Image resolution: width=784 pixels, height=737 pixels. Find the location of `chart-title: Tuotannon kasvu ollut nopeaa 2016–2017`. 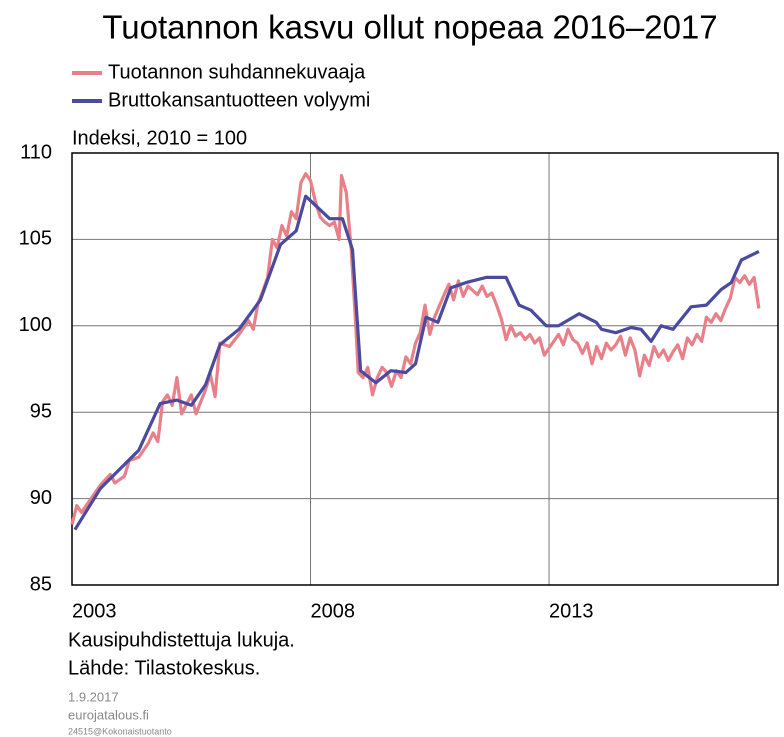

chart-title: Tuotannon kasvu ollut nopeaa 2016–2017 is located at coordinates (409, 27).